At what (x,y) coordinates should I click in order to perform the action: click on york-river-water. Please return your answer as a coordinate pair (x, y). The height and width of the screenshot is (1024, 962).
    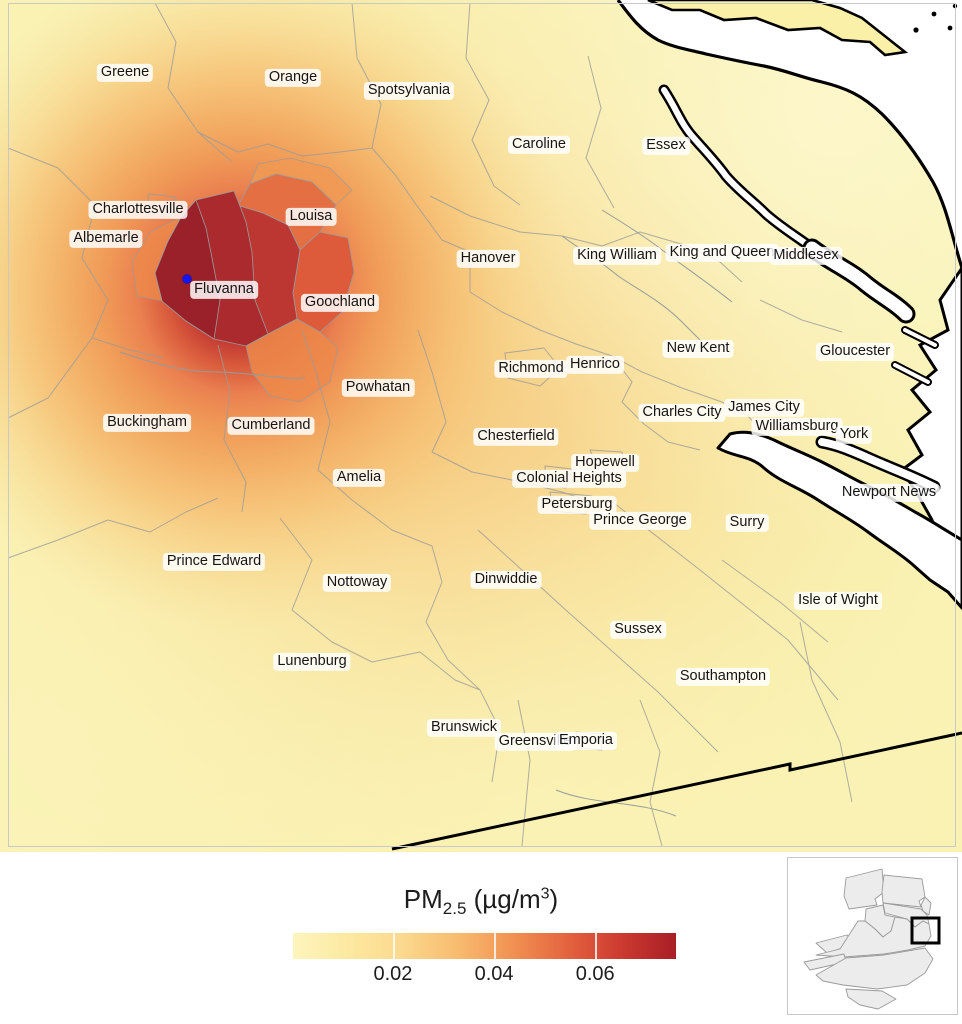
    Looking at the image, I should click on (878, 464).